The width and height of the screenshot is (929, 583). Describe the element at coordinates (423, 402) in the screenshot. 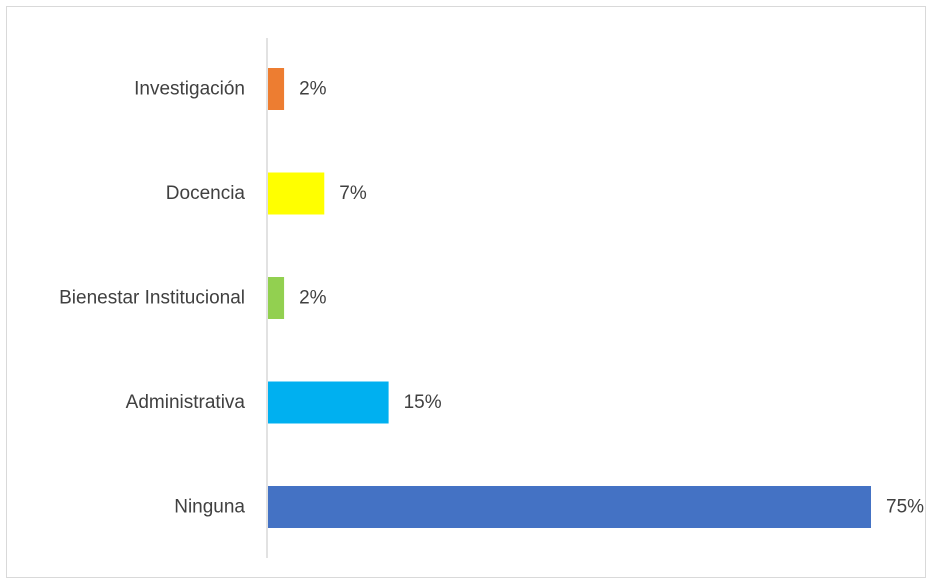

I see `value-label-administrativa: 15%` at that location.